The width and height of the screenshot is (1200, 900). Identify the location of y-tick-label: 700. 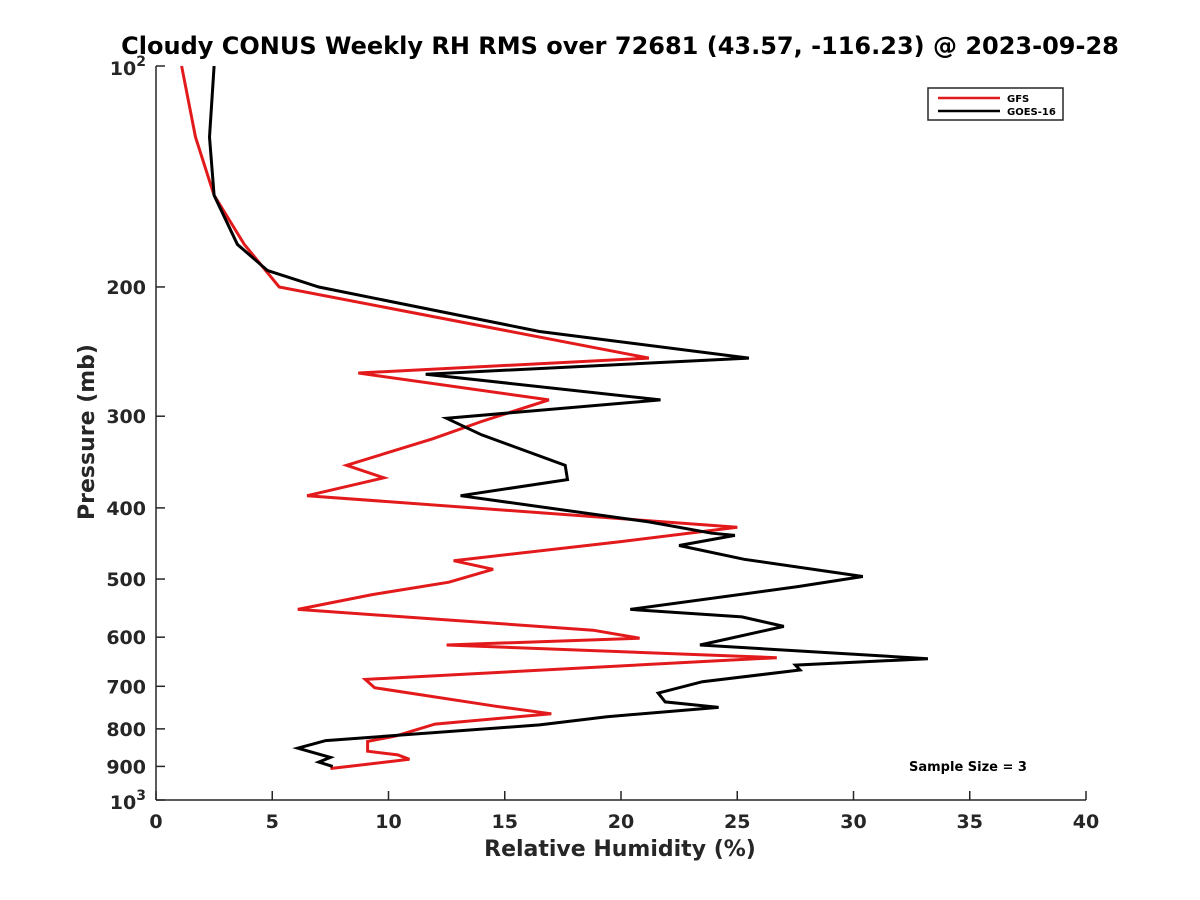
(126, 687).